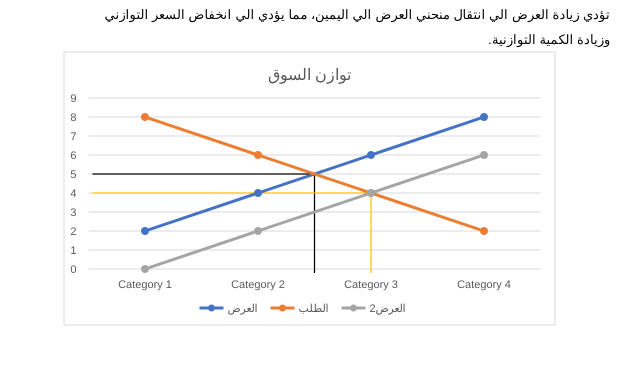 Image resolution: width=640 pixels, height=366 pixels. What do you see at coordinates (145, 285) in the screenshot?
I see `x-tick-label: Category 1` at bounding box center [145, 285].